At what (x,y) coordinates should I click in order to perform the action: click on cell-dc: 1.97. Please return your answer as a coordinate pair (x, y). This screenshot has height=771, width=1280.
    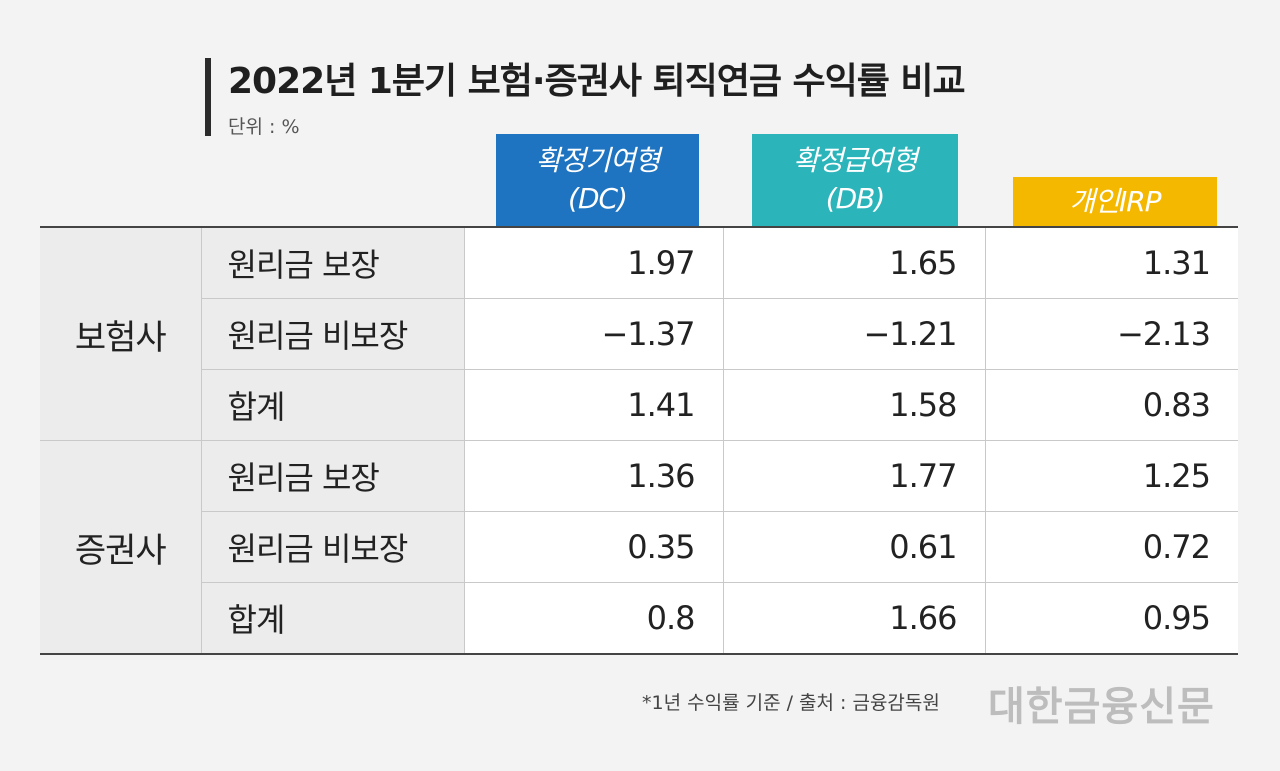
    Looking at the image, I should click on (594, 263).